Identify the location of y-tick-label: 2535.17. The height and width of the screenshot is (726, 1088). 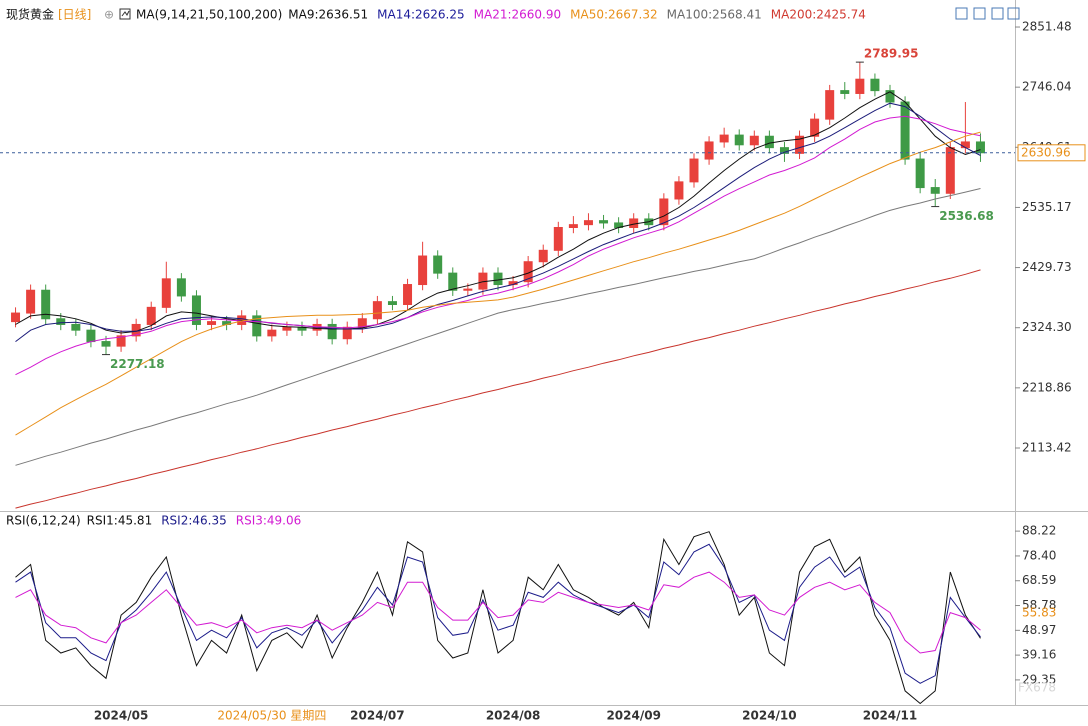
(1047, 207).